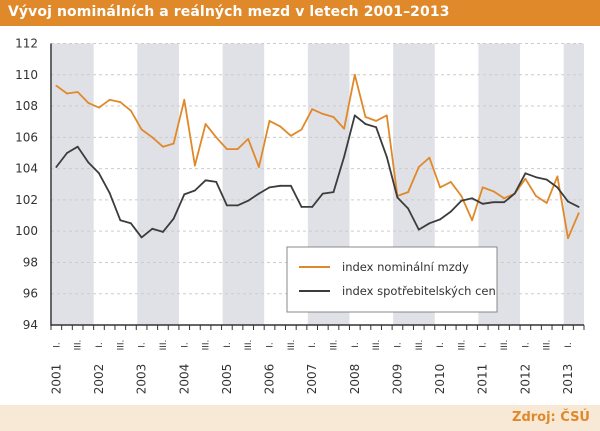 The width and height of the screenshot is (600, 431). What do you see at coordinates (73, 184) in the screenshot?
I see `year-band-2001` at bounding box center [73, 184].